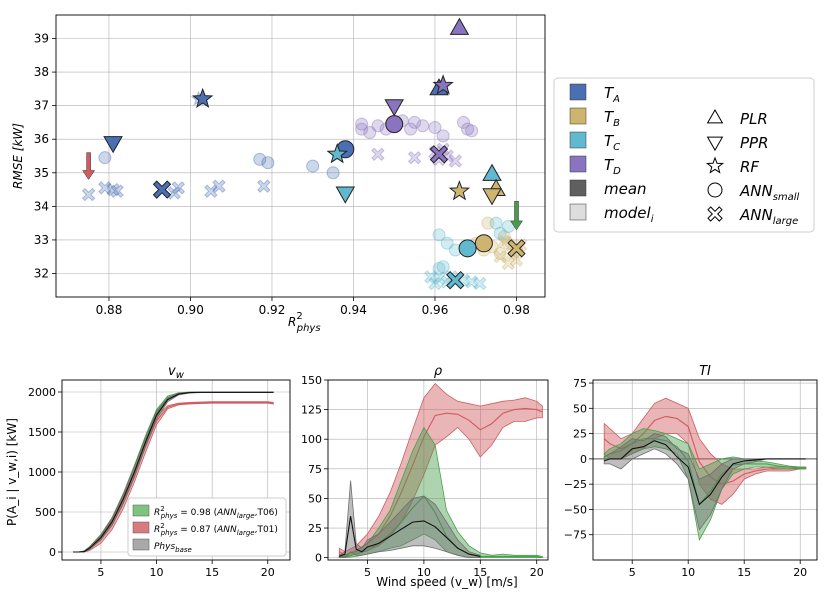  Describe the element at coordinates (41, 173) in the screenshot. I see `scatter-ytick-label: 35` at that location.